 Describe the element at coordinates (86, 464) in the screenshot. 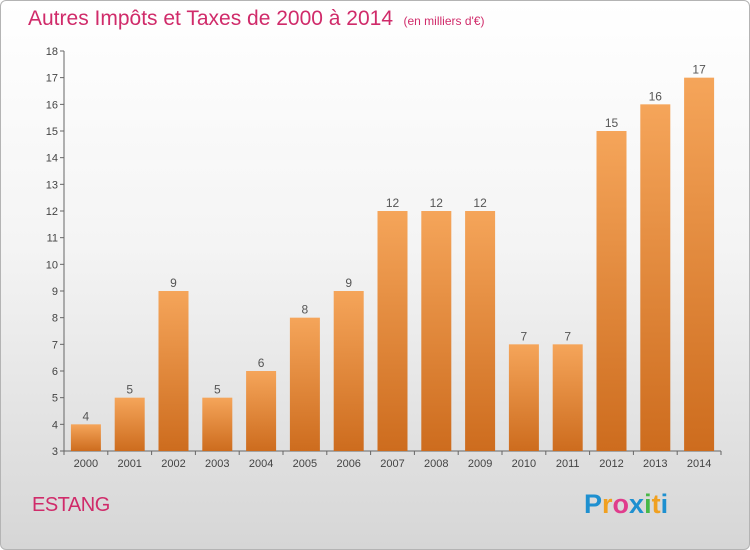

I see `x-tick-label: 2000` at that location.